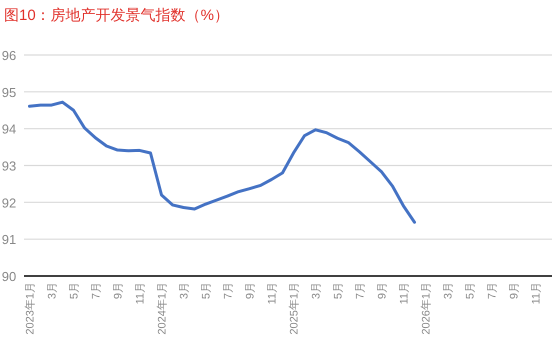  Describe the element at coordinates (30, 308) in the screenshot. I see `x-tick-label: 2023年1月` at that location.